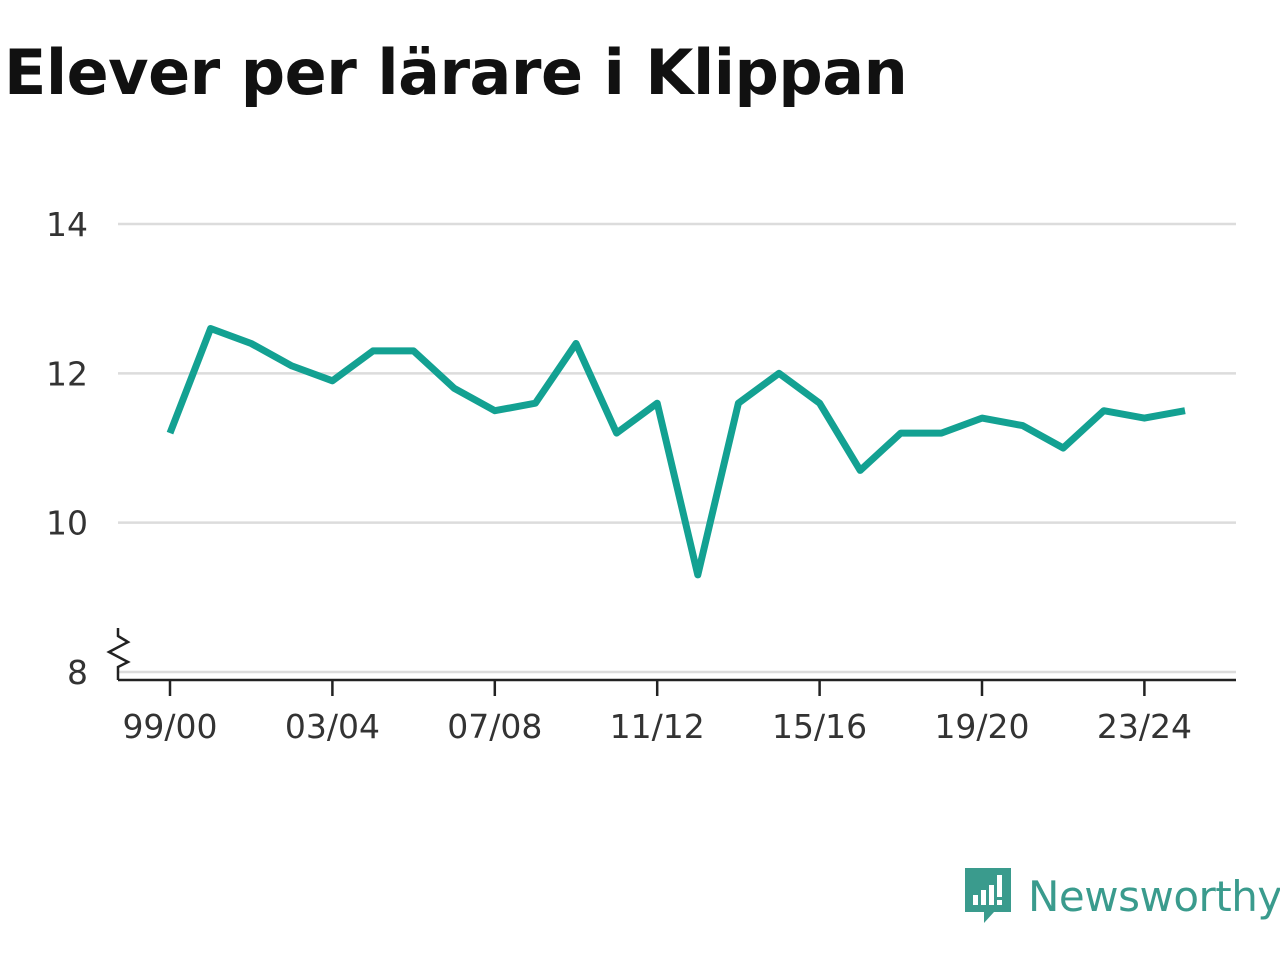 The image size is (1280, 960). I want to click on x-tick-label: 99/00, so click(169, 726).